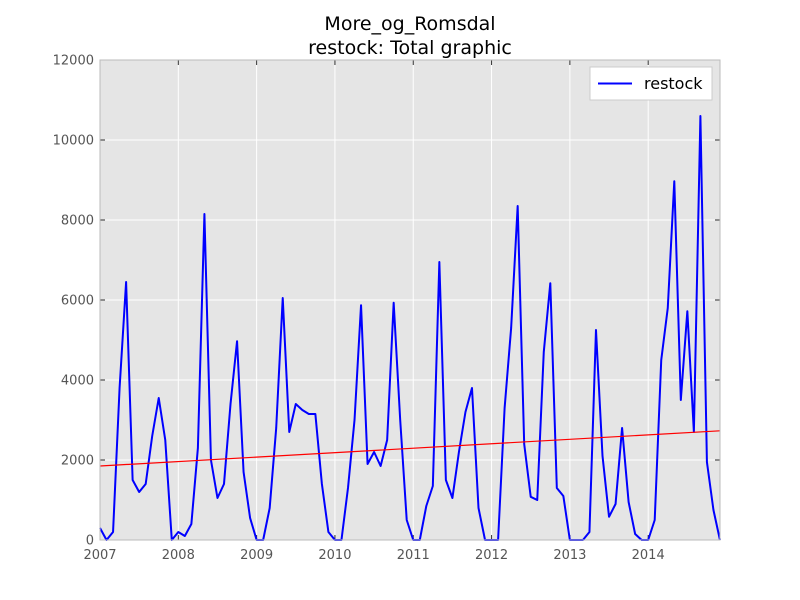 Image resolution: width=800 pixels, height=600 pixels. Describe the element at coordinates (410, 48) in the screenshot. I see `chart-title-line-2: restock: Total graphic` at that location.